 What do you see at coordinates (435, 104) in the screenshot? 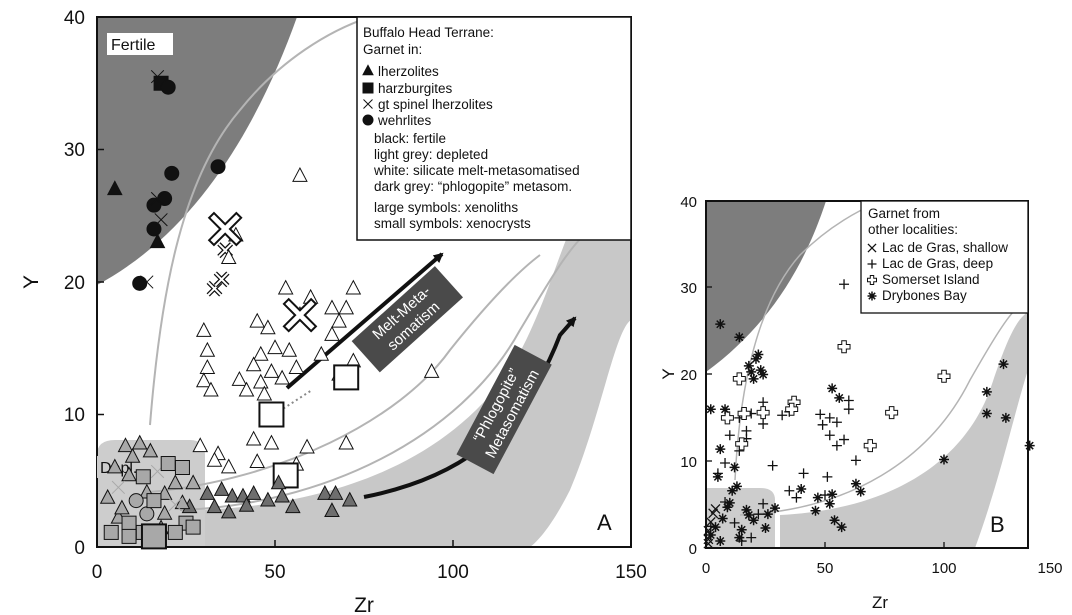
I see `legend-a-item-label: gt spinel lherzolites` at bounding box center [435, 104].